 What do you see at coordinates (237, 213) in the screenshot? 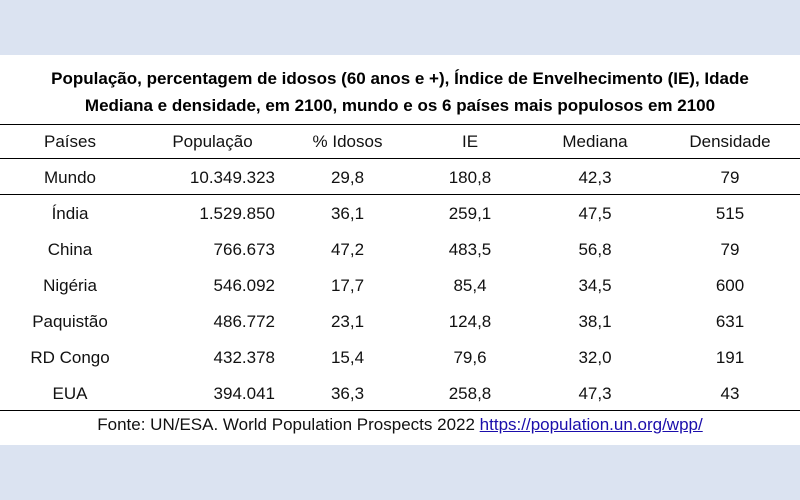
I see `cell-populacao: 1.529.850` at bounding box center [237, 213].